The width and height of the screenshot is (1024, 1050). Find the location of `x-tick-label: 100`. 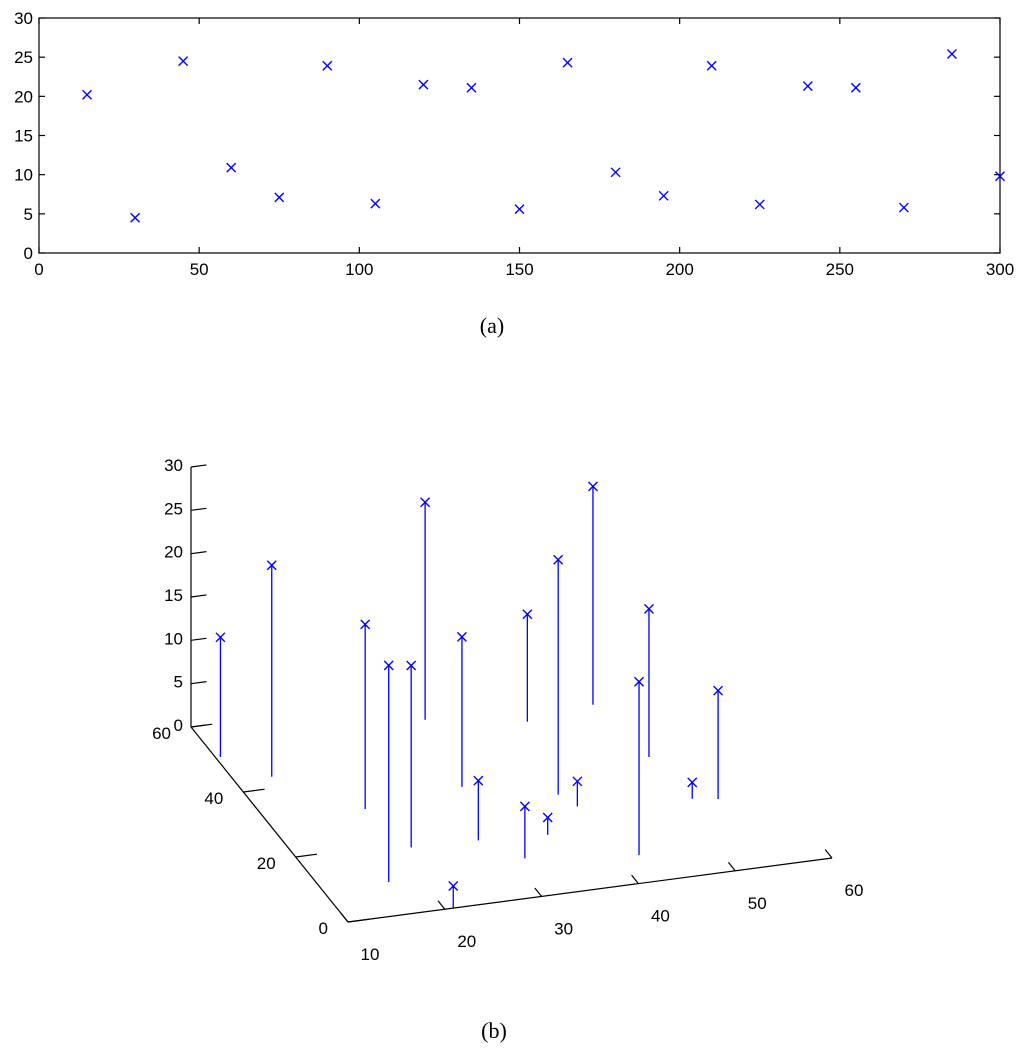

x-tick-label: 100 is located at coordinates (359, 269).